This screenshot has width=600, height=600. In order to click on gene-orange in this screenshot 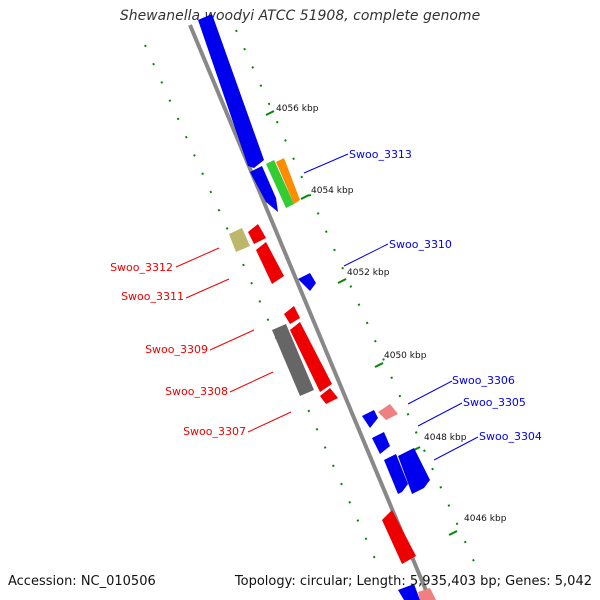, I will do `click(288, 181)`.